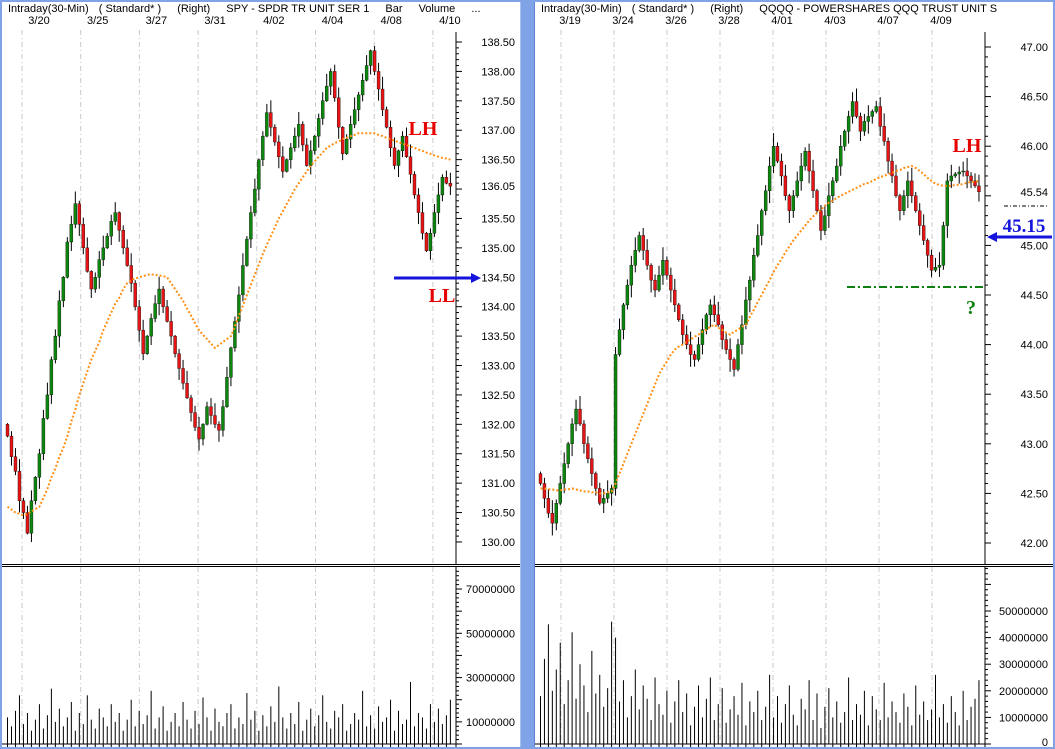 This screenshot has height=749, width=1055. What do you see at coordinates (729, 21) in the screenshot?
I see `date-label: 3/28` at bounding box center [729, 21].